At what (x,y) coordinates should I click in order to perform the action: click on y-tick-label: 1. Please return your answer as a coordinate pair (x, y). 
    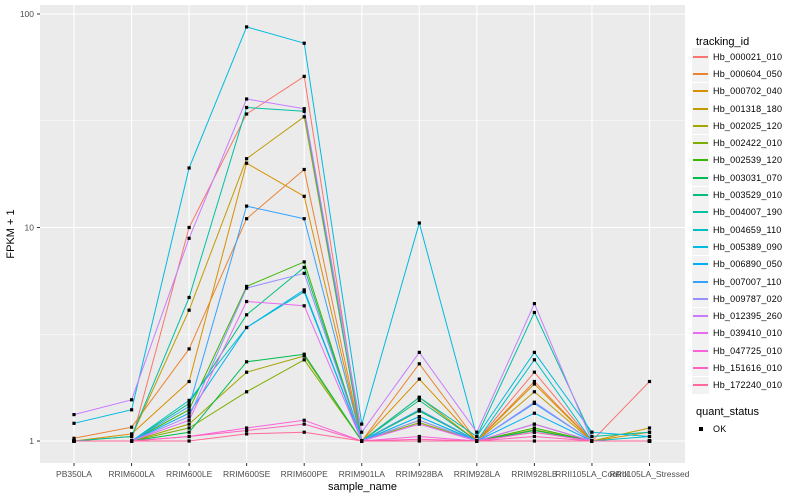
    Looking at the image, I should click on (31, 441).